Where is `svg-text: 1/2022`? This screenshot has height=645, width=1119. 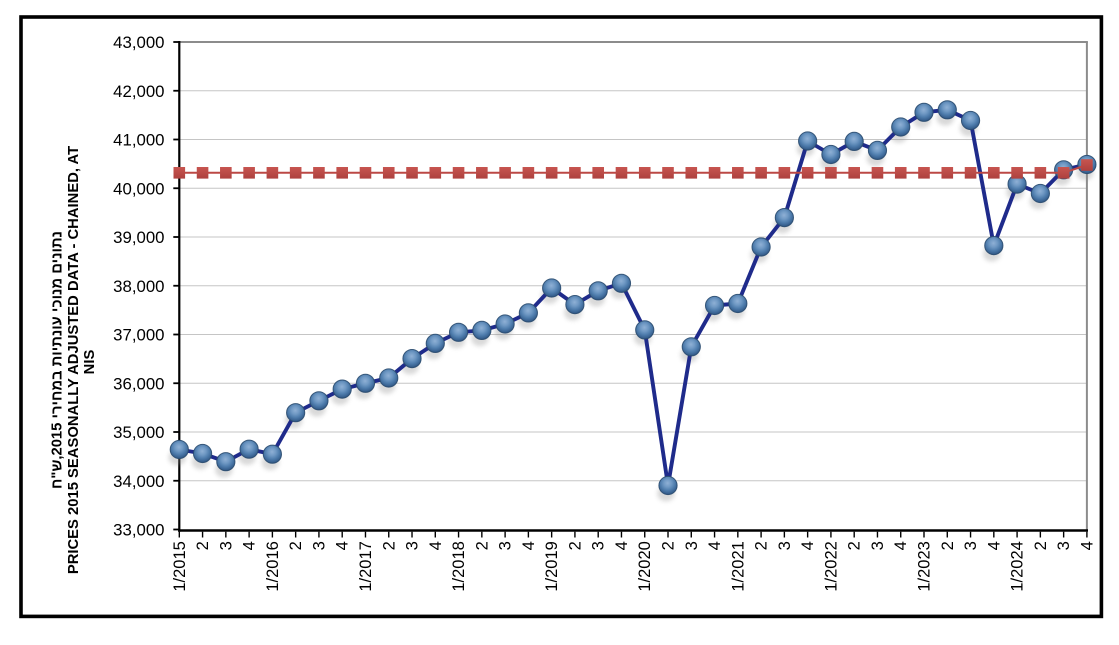
svg-text: 1/2022 is located at coordinates (831, 566).